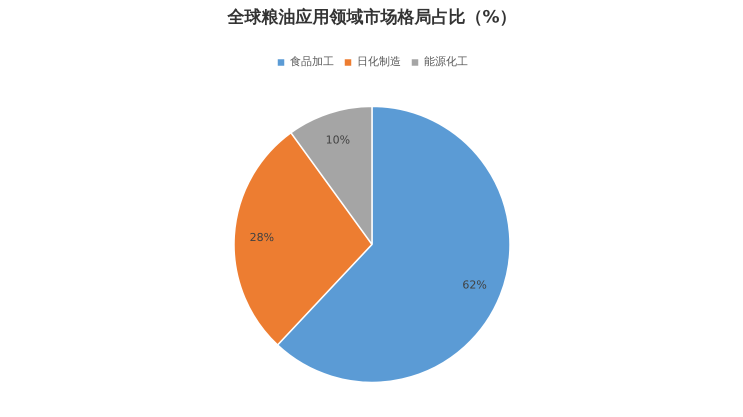  Describe the element at coordinates (312, 62) in the screenshot. I see `legend-label: 食品加工` at that location.